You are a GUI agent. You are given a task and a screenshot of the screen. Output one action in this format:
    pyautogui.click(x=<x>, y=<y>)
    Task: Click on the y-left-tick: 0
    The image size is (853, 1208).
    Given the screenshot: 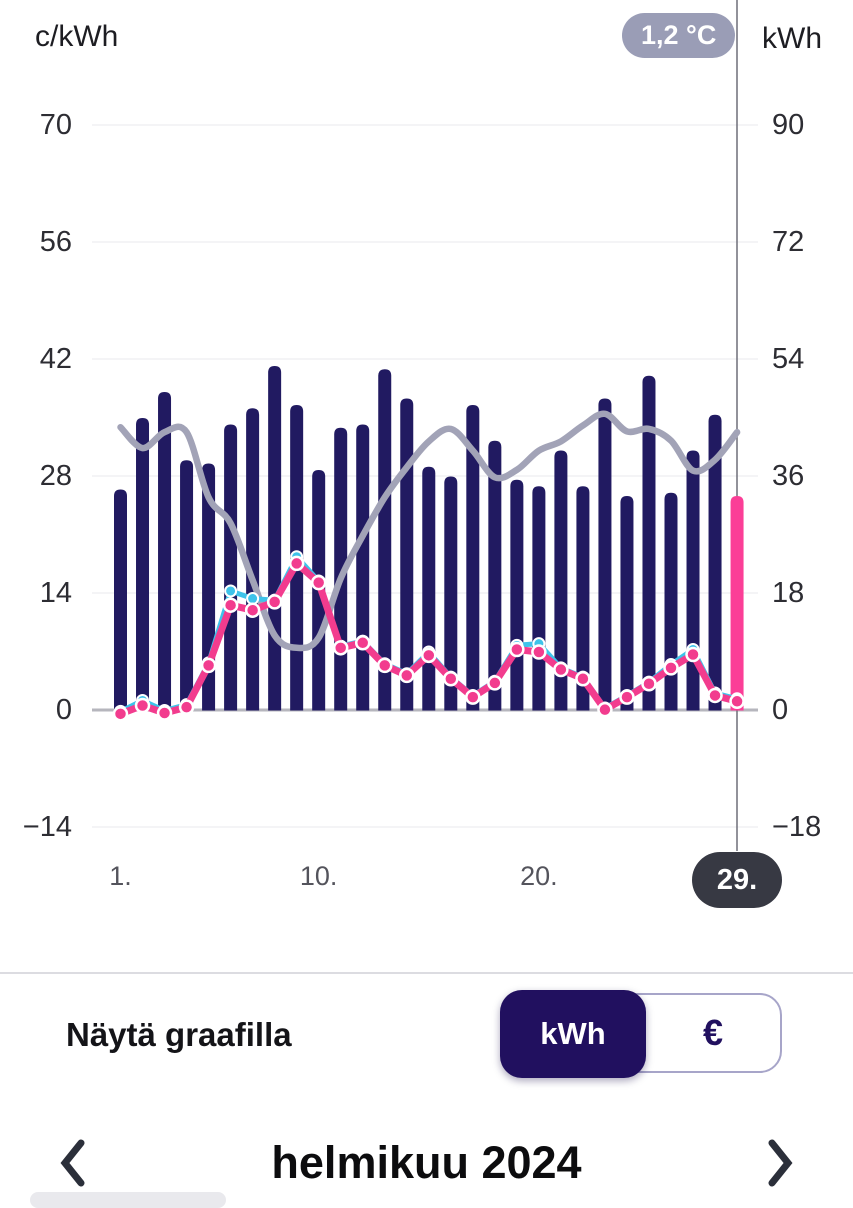 What is the action you would take?
    pyautogui.click(x=63, y=710)
    